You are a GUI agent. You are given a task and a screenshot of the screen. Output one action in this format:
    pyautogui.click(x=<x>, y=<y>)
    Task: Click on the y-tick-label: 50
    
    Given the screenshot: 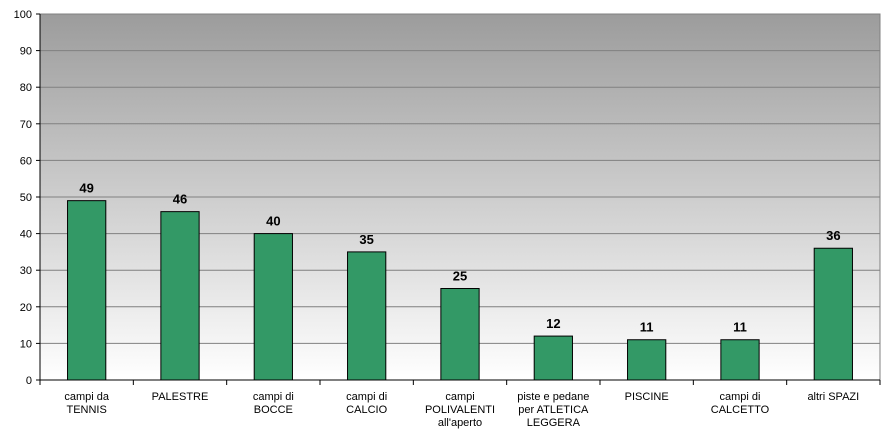 What is the action you would take?
    pyautogui.click(x=26, y=198)
    